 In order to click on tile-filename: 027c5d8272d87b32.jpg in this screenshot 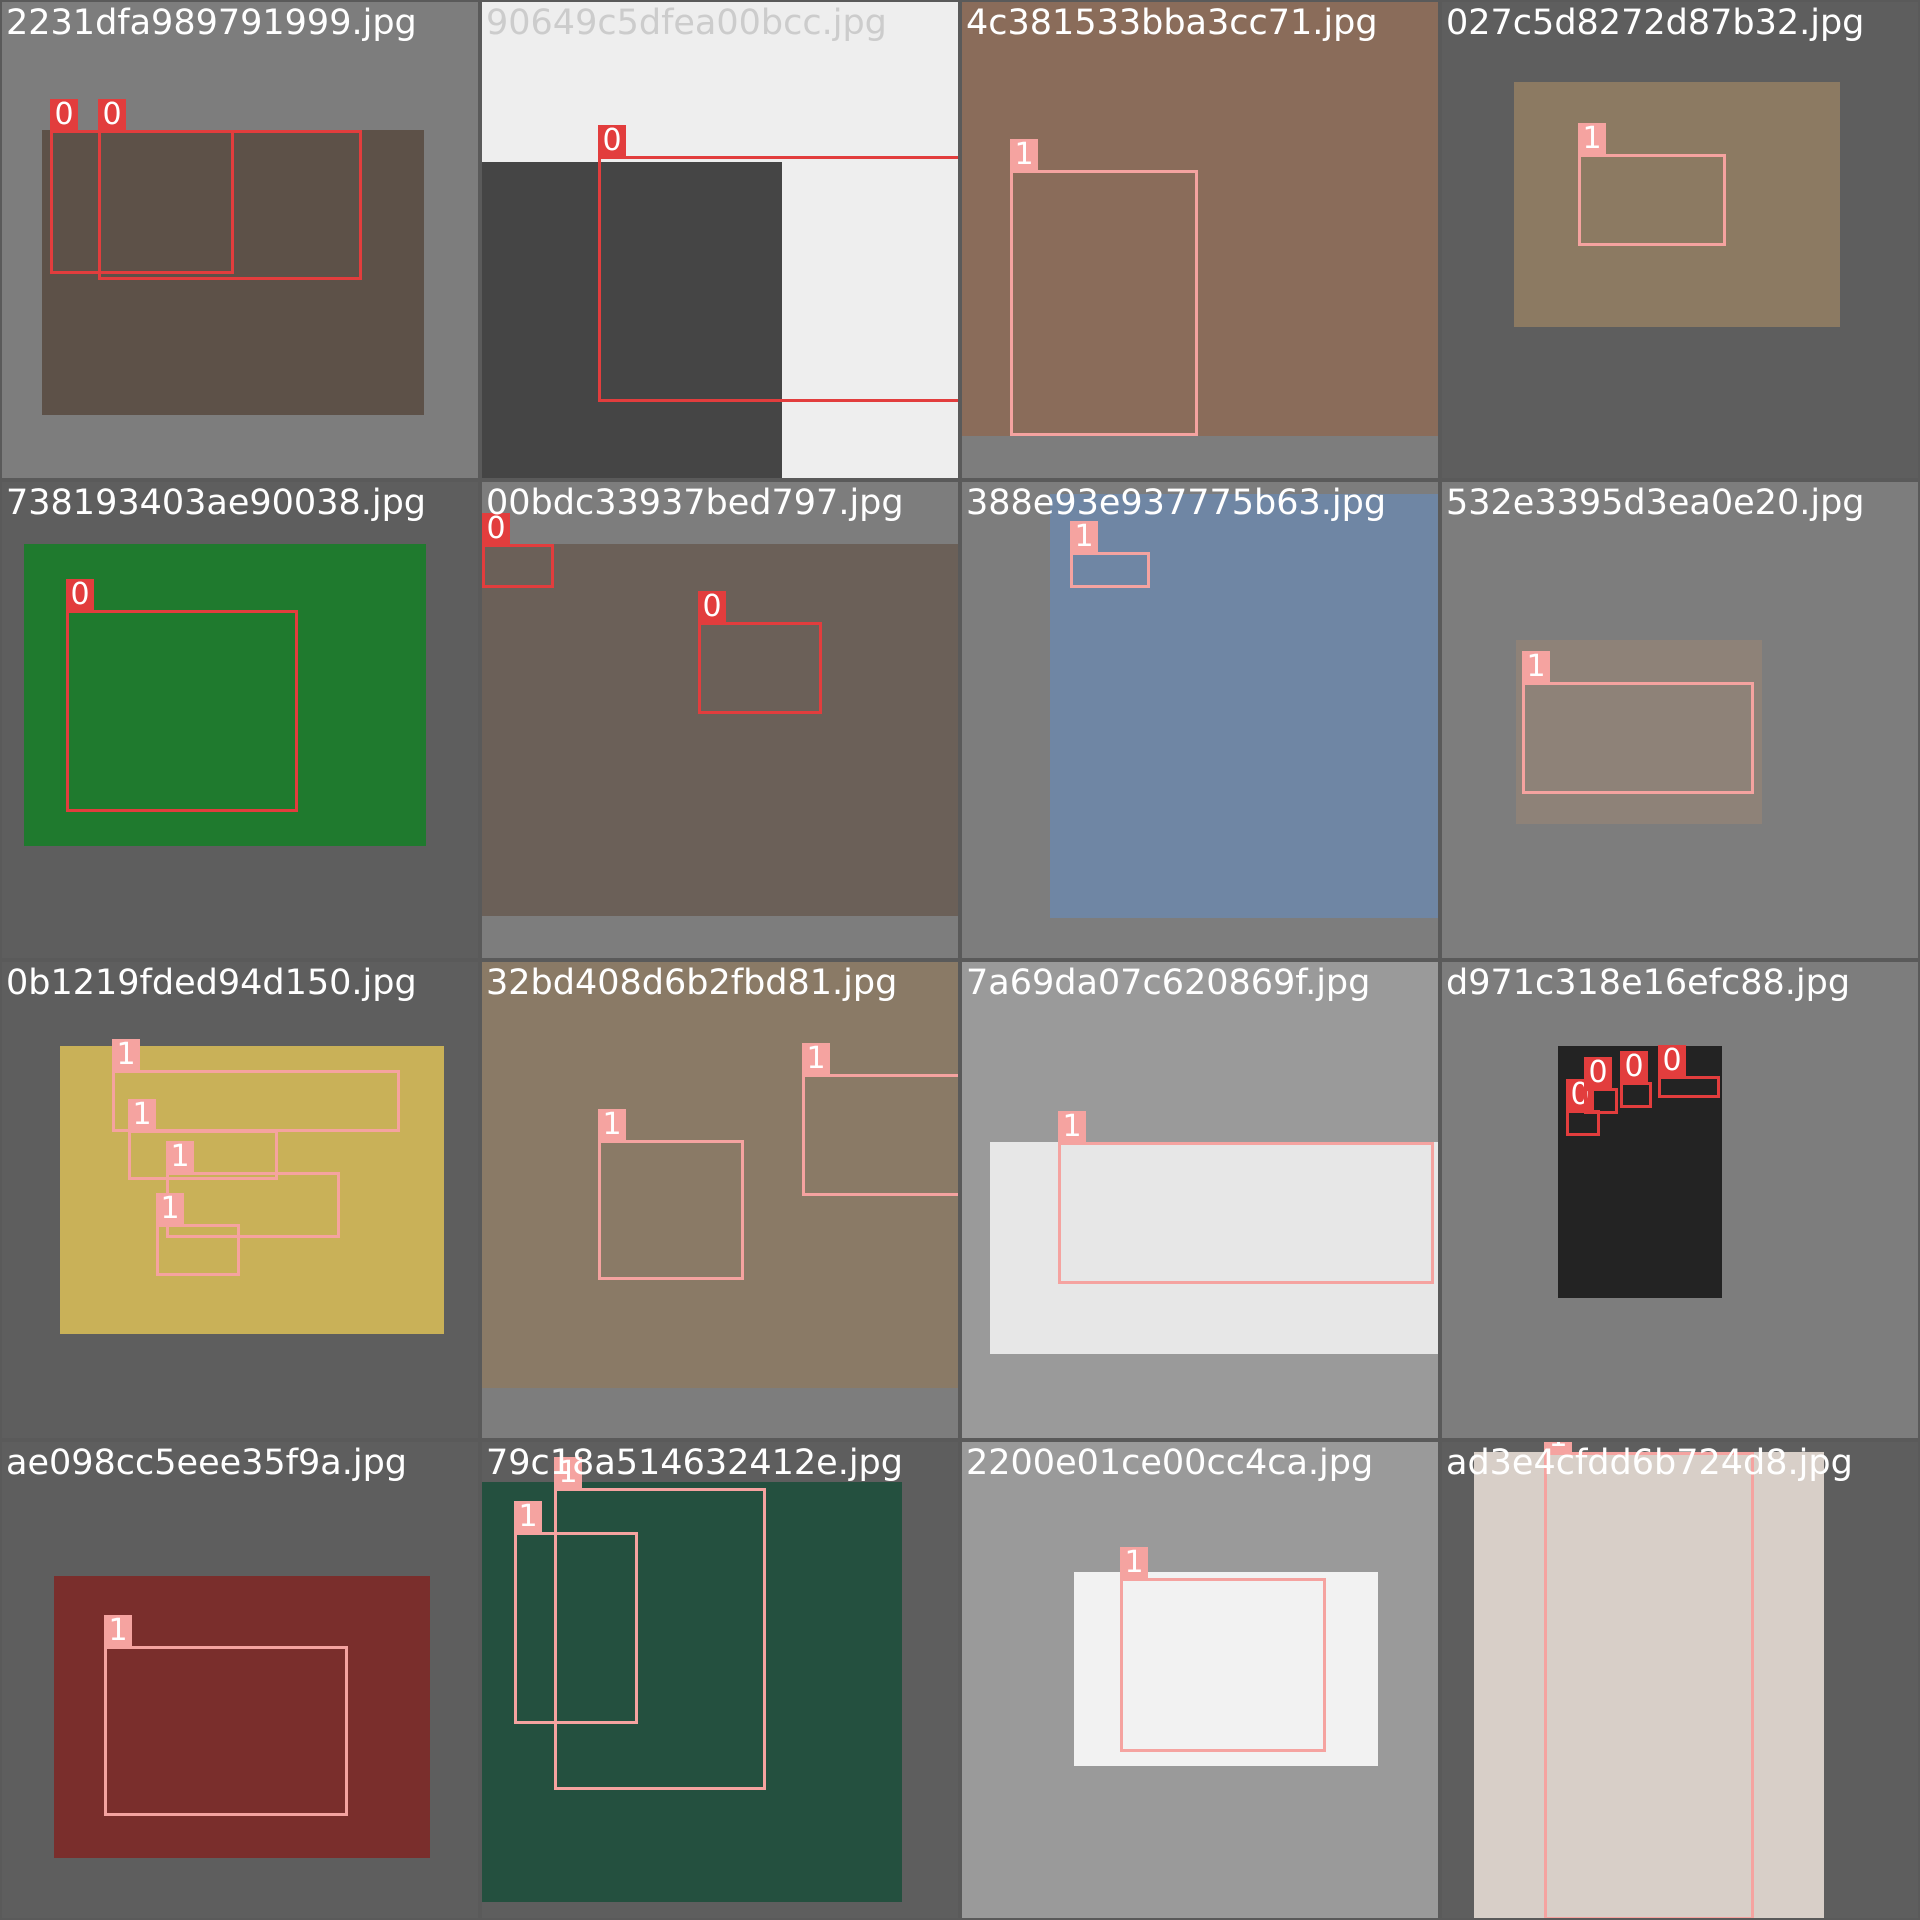, I will do `click(1655, 23)`.